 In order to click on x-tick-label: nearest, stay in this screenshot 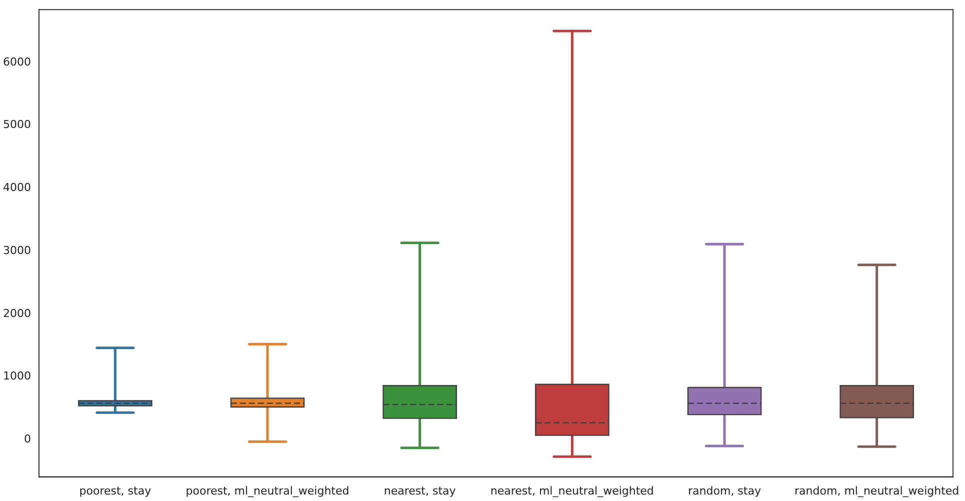, I will do `click(420, 491)`.